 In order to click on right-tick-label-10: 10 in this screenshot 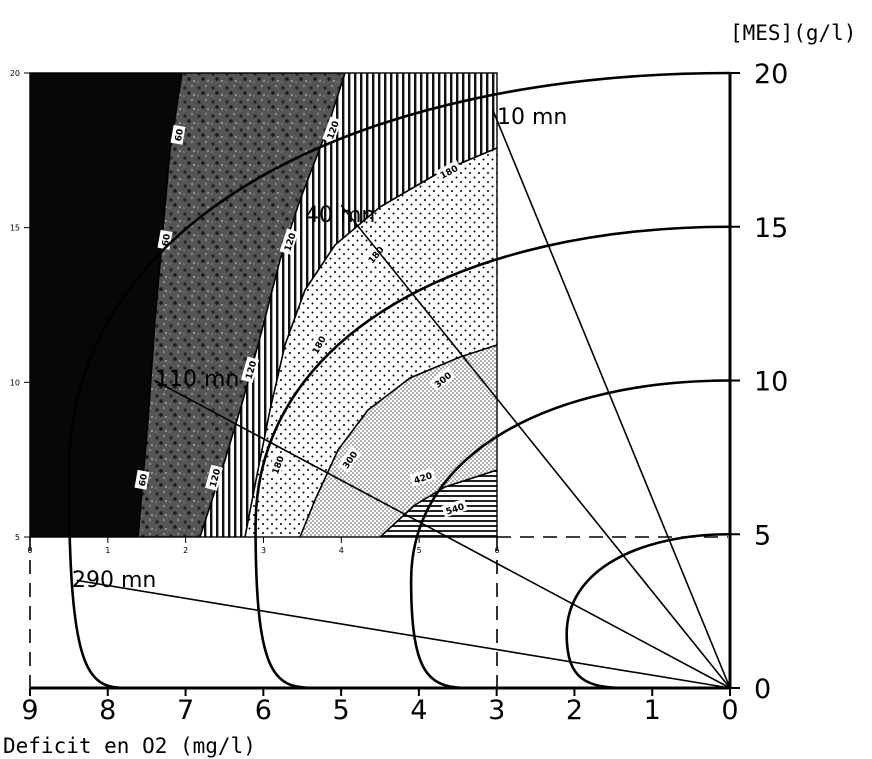, I will do `click(771, 382)`.